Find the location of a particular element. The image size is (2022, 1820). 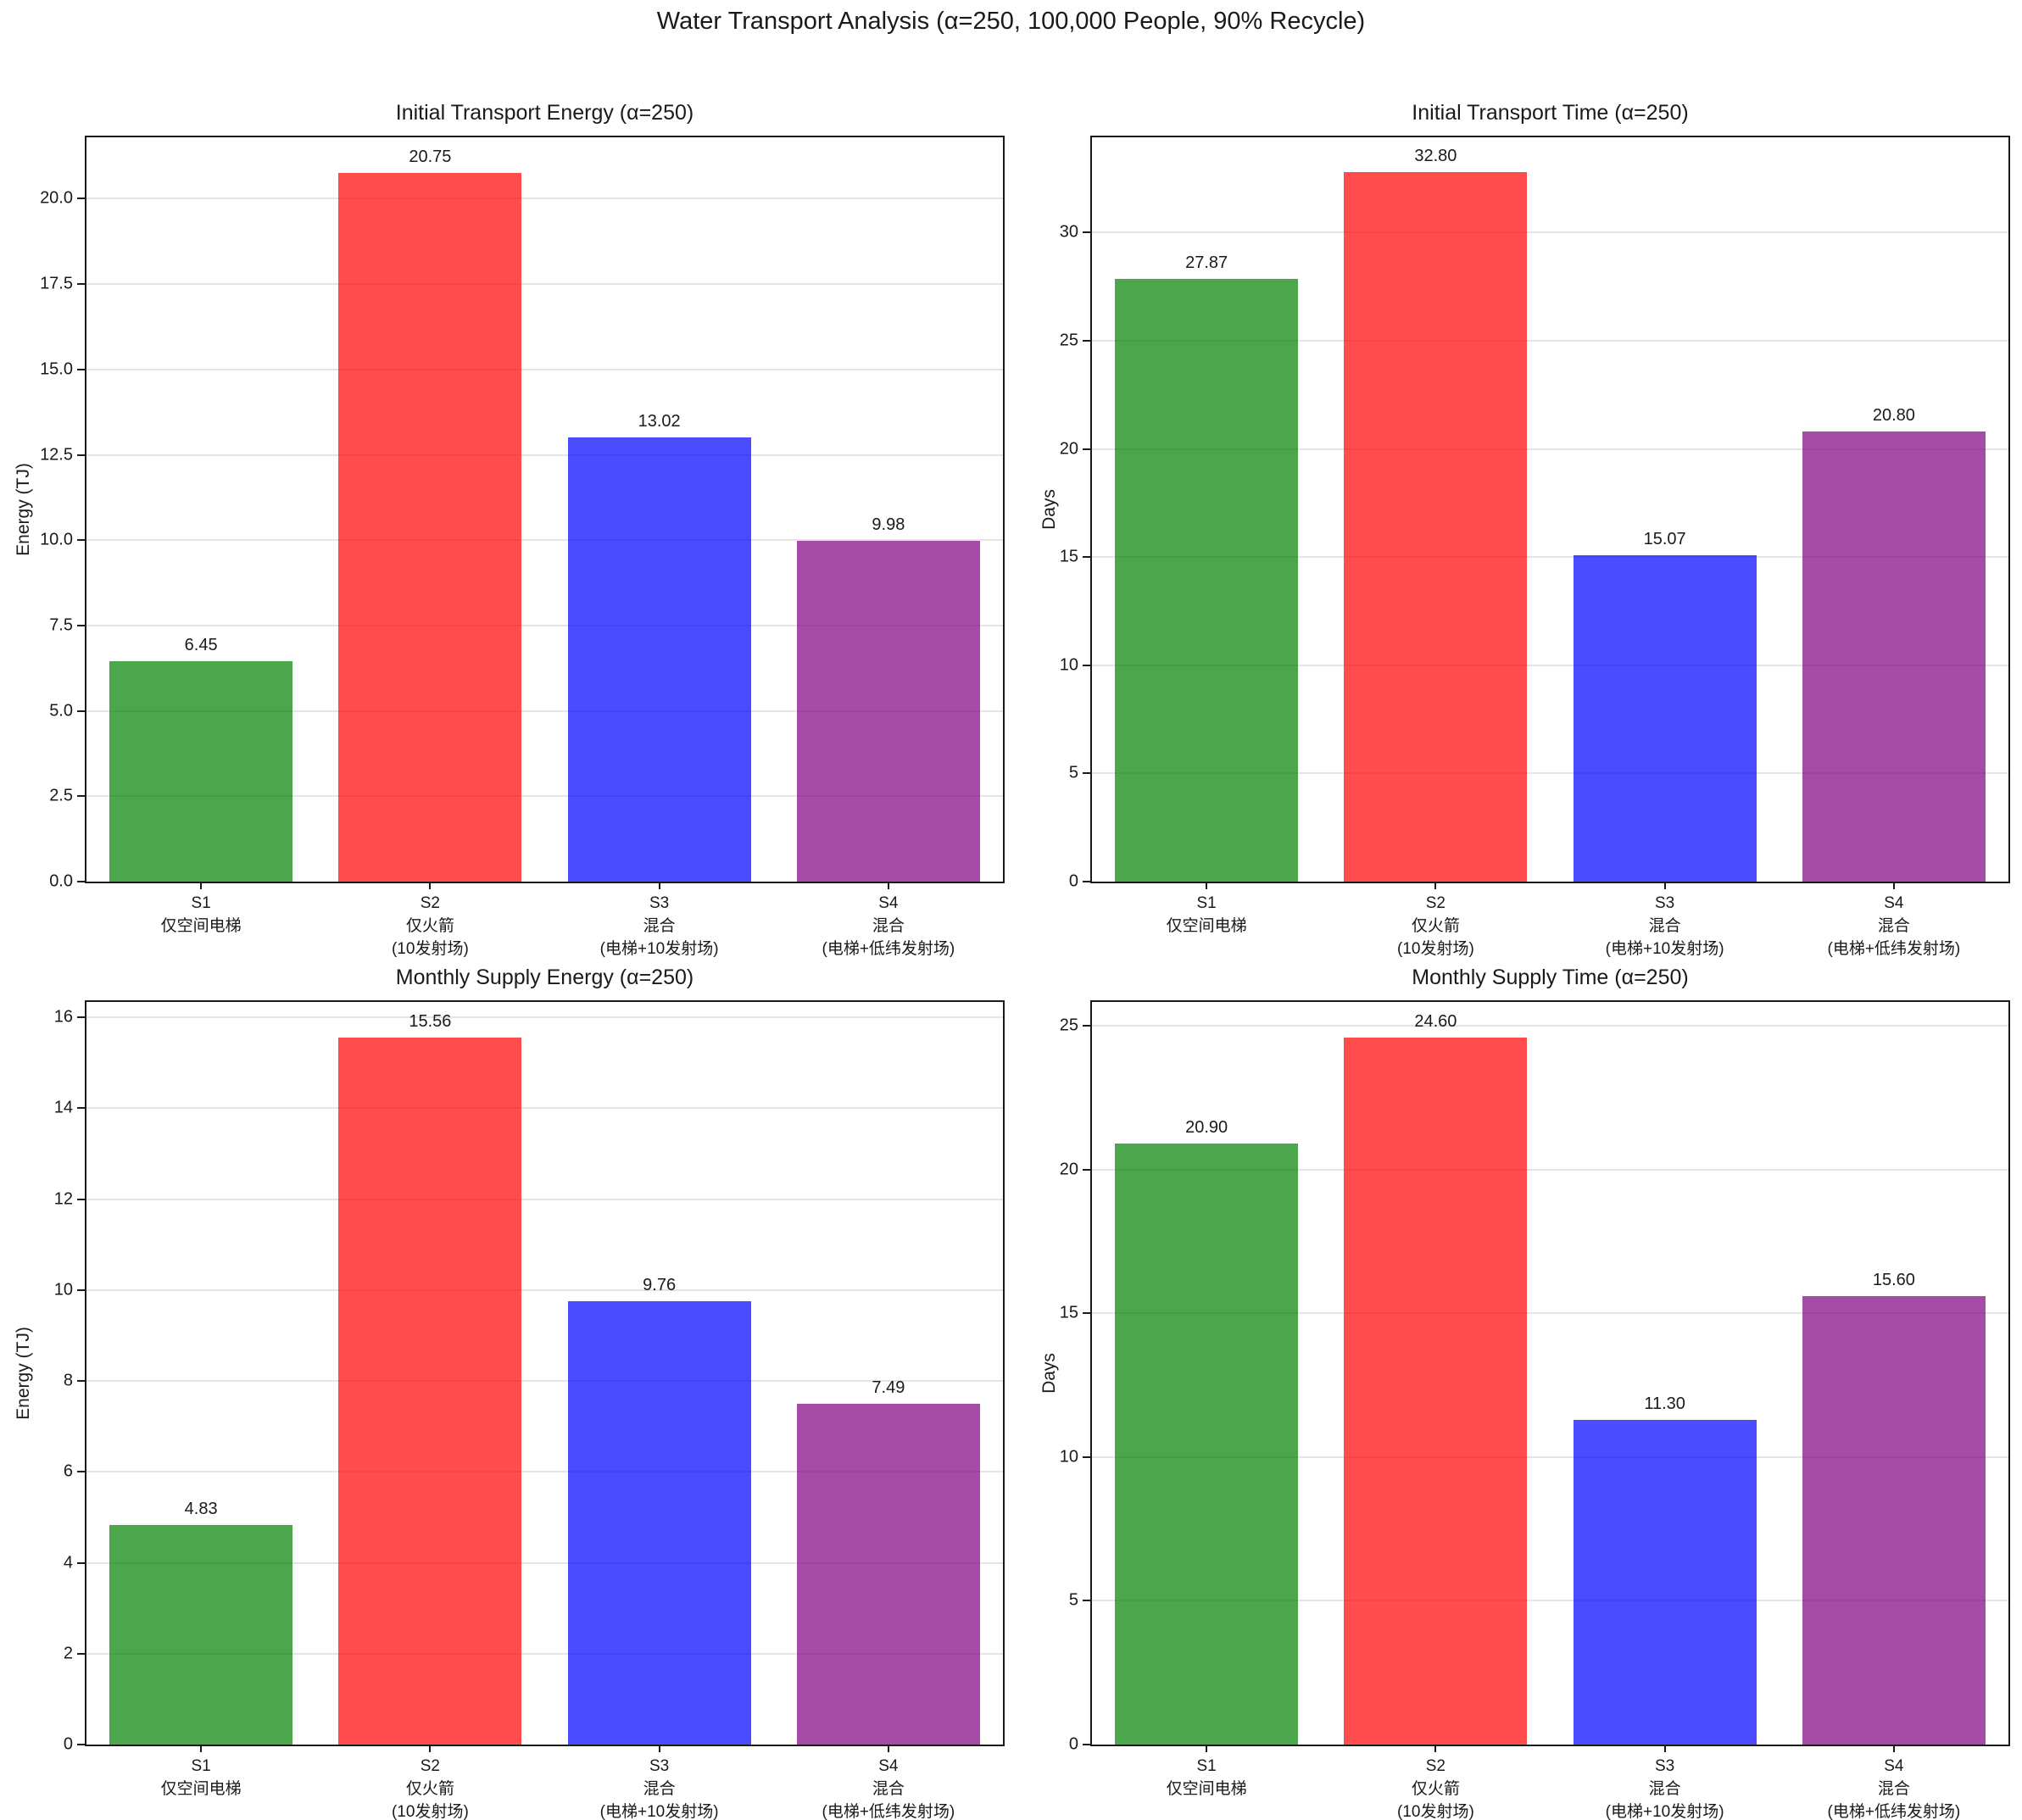

plot-title: Monthly Supply Energy (α=250) is located at coordinates (544, 977).